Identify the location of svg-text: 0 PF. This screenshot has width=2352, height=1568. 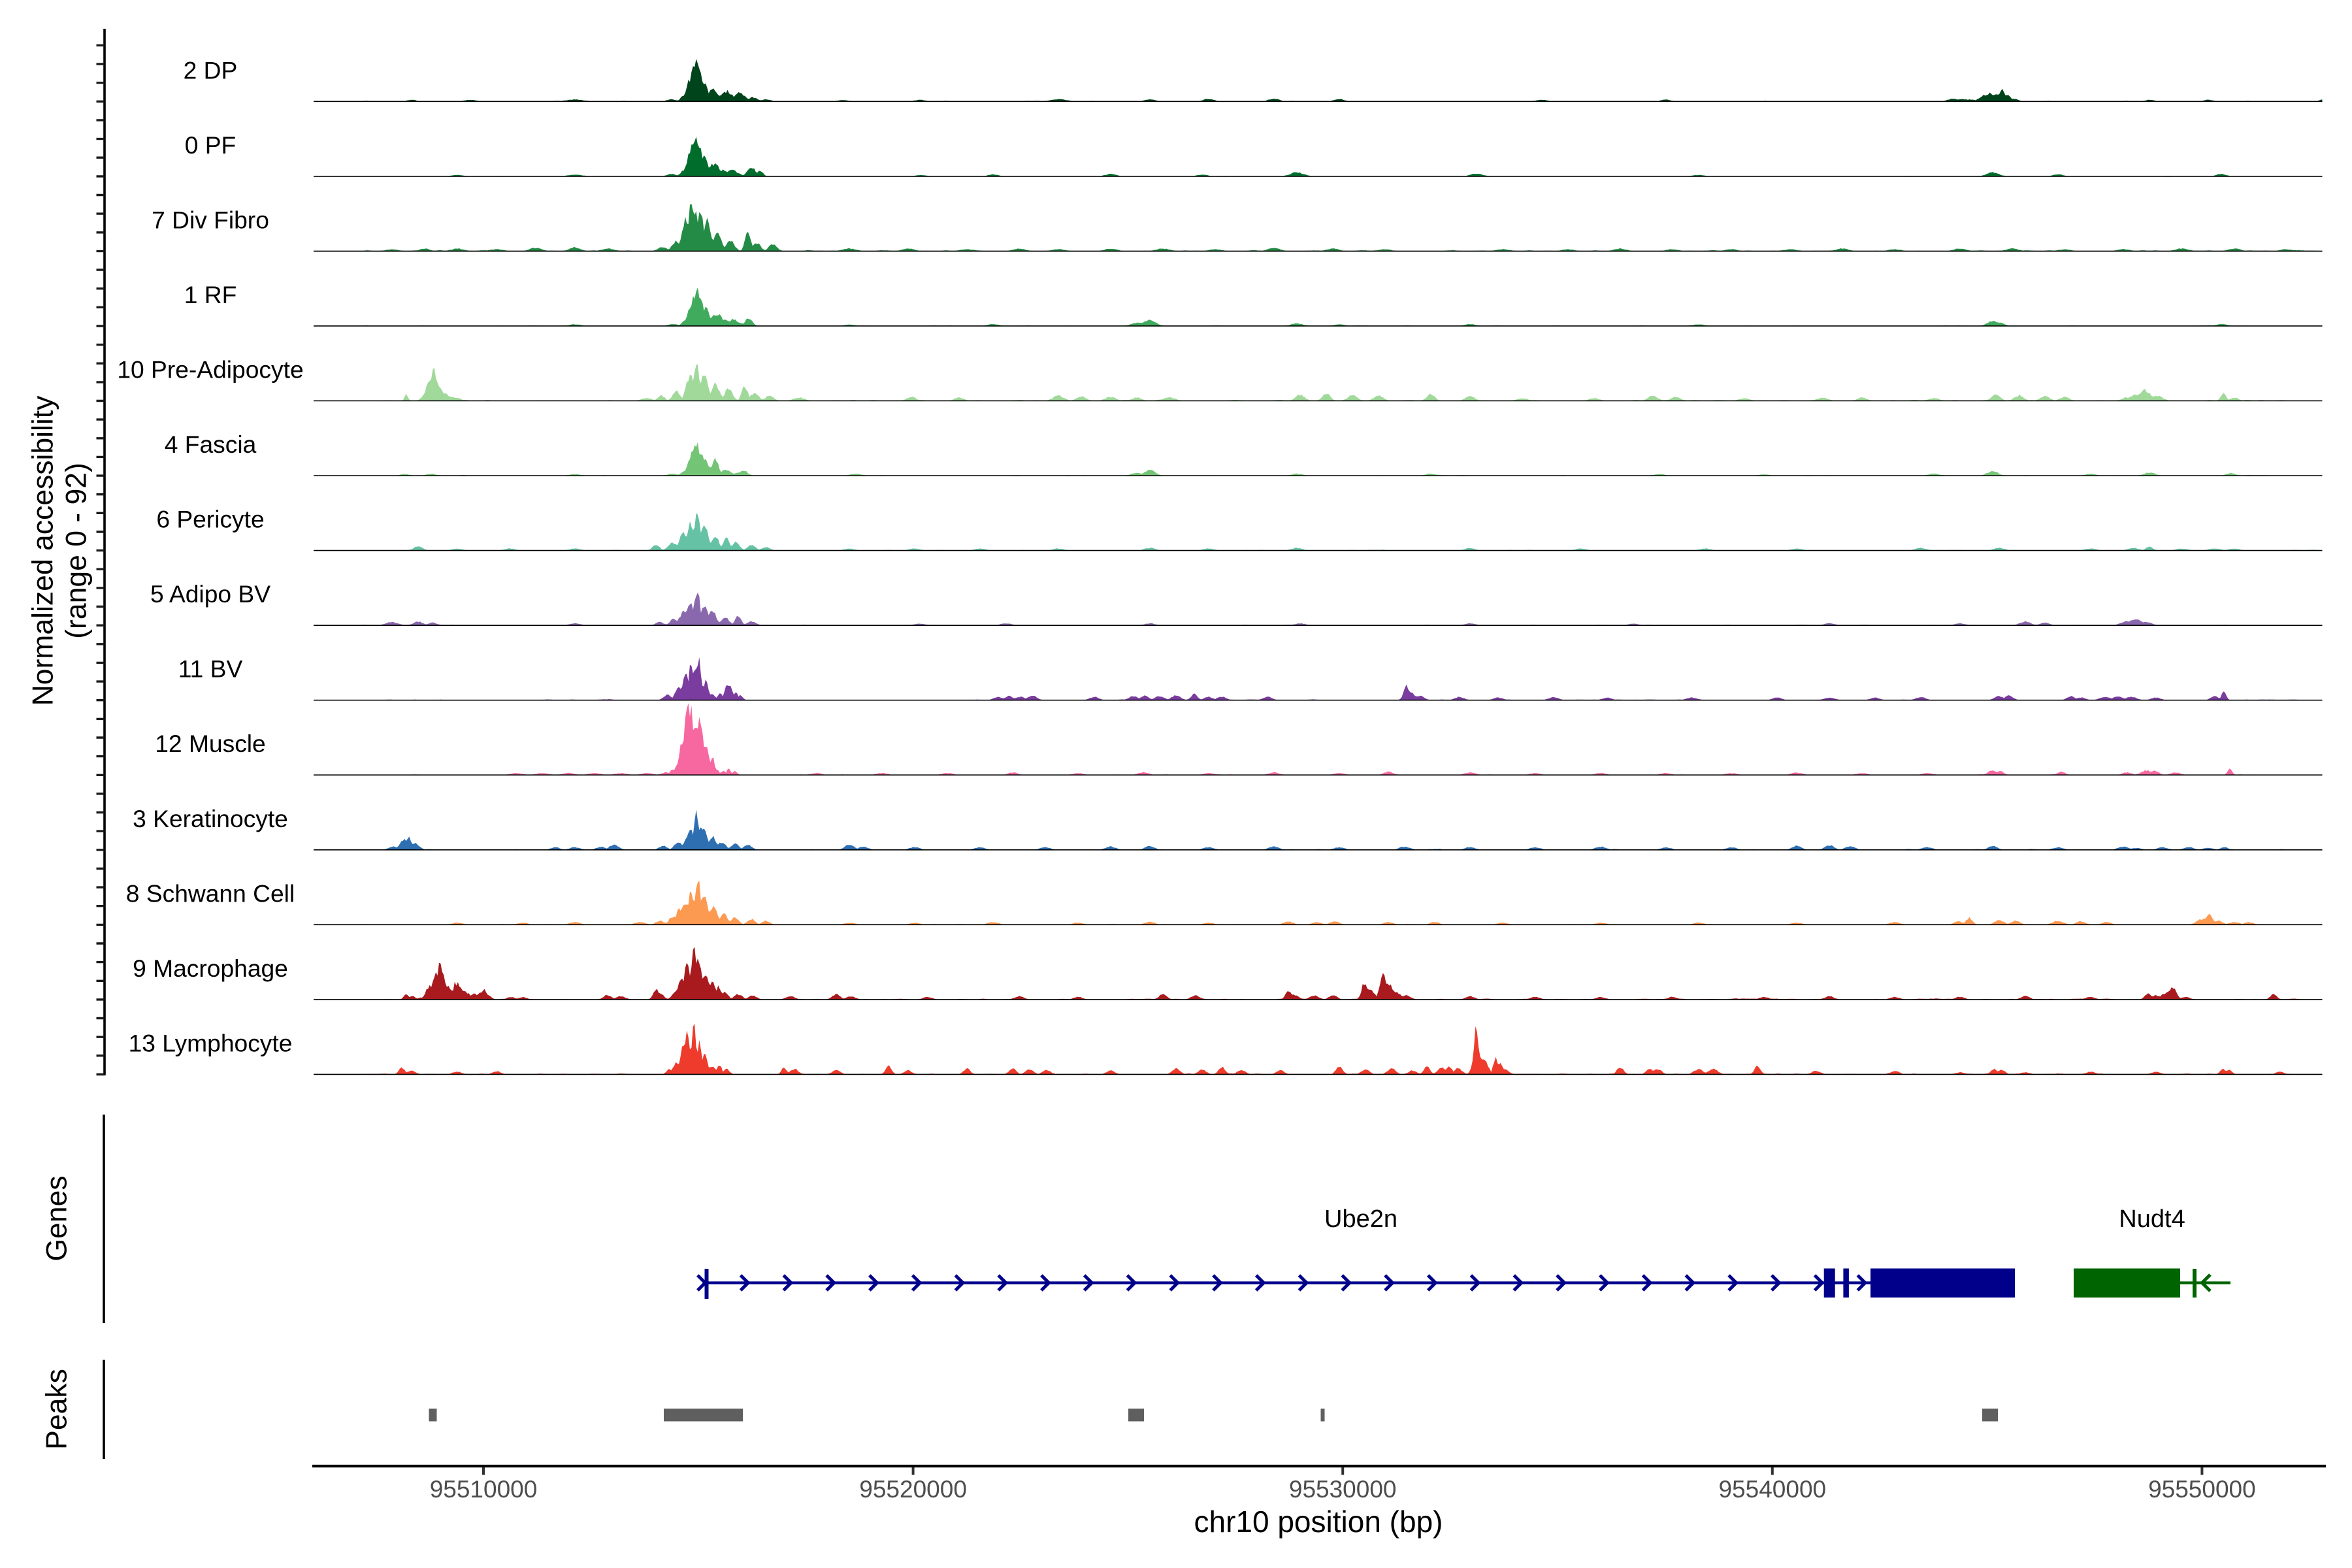
(211, 145).